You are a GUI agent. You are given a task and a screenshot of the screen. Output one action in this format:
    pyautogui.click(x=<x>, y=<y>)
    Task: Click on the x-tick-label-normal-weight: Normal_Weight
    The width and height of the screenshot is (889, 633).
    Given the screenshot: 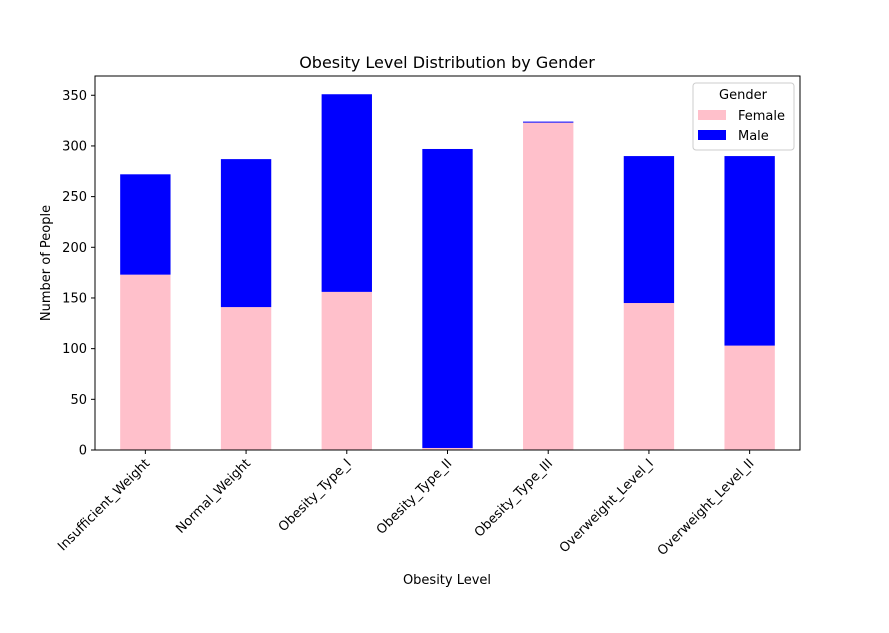 What is the action you would take?
    pyautogui.click(x=213, y=496)
    